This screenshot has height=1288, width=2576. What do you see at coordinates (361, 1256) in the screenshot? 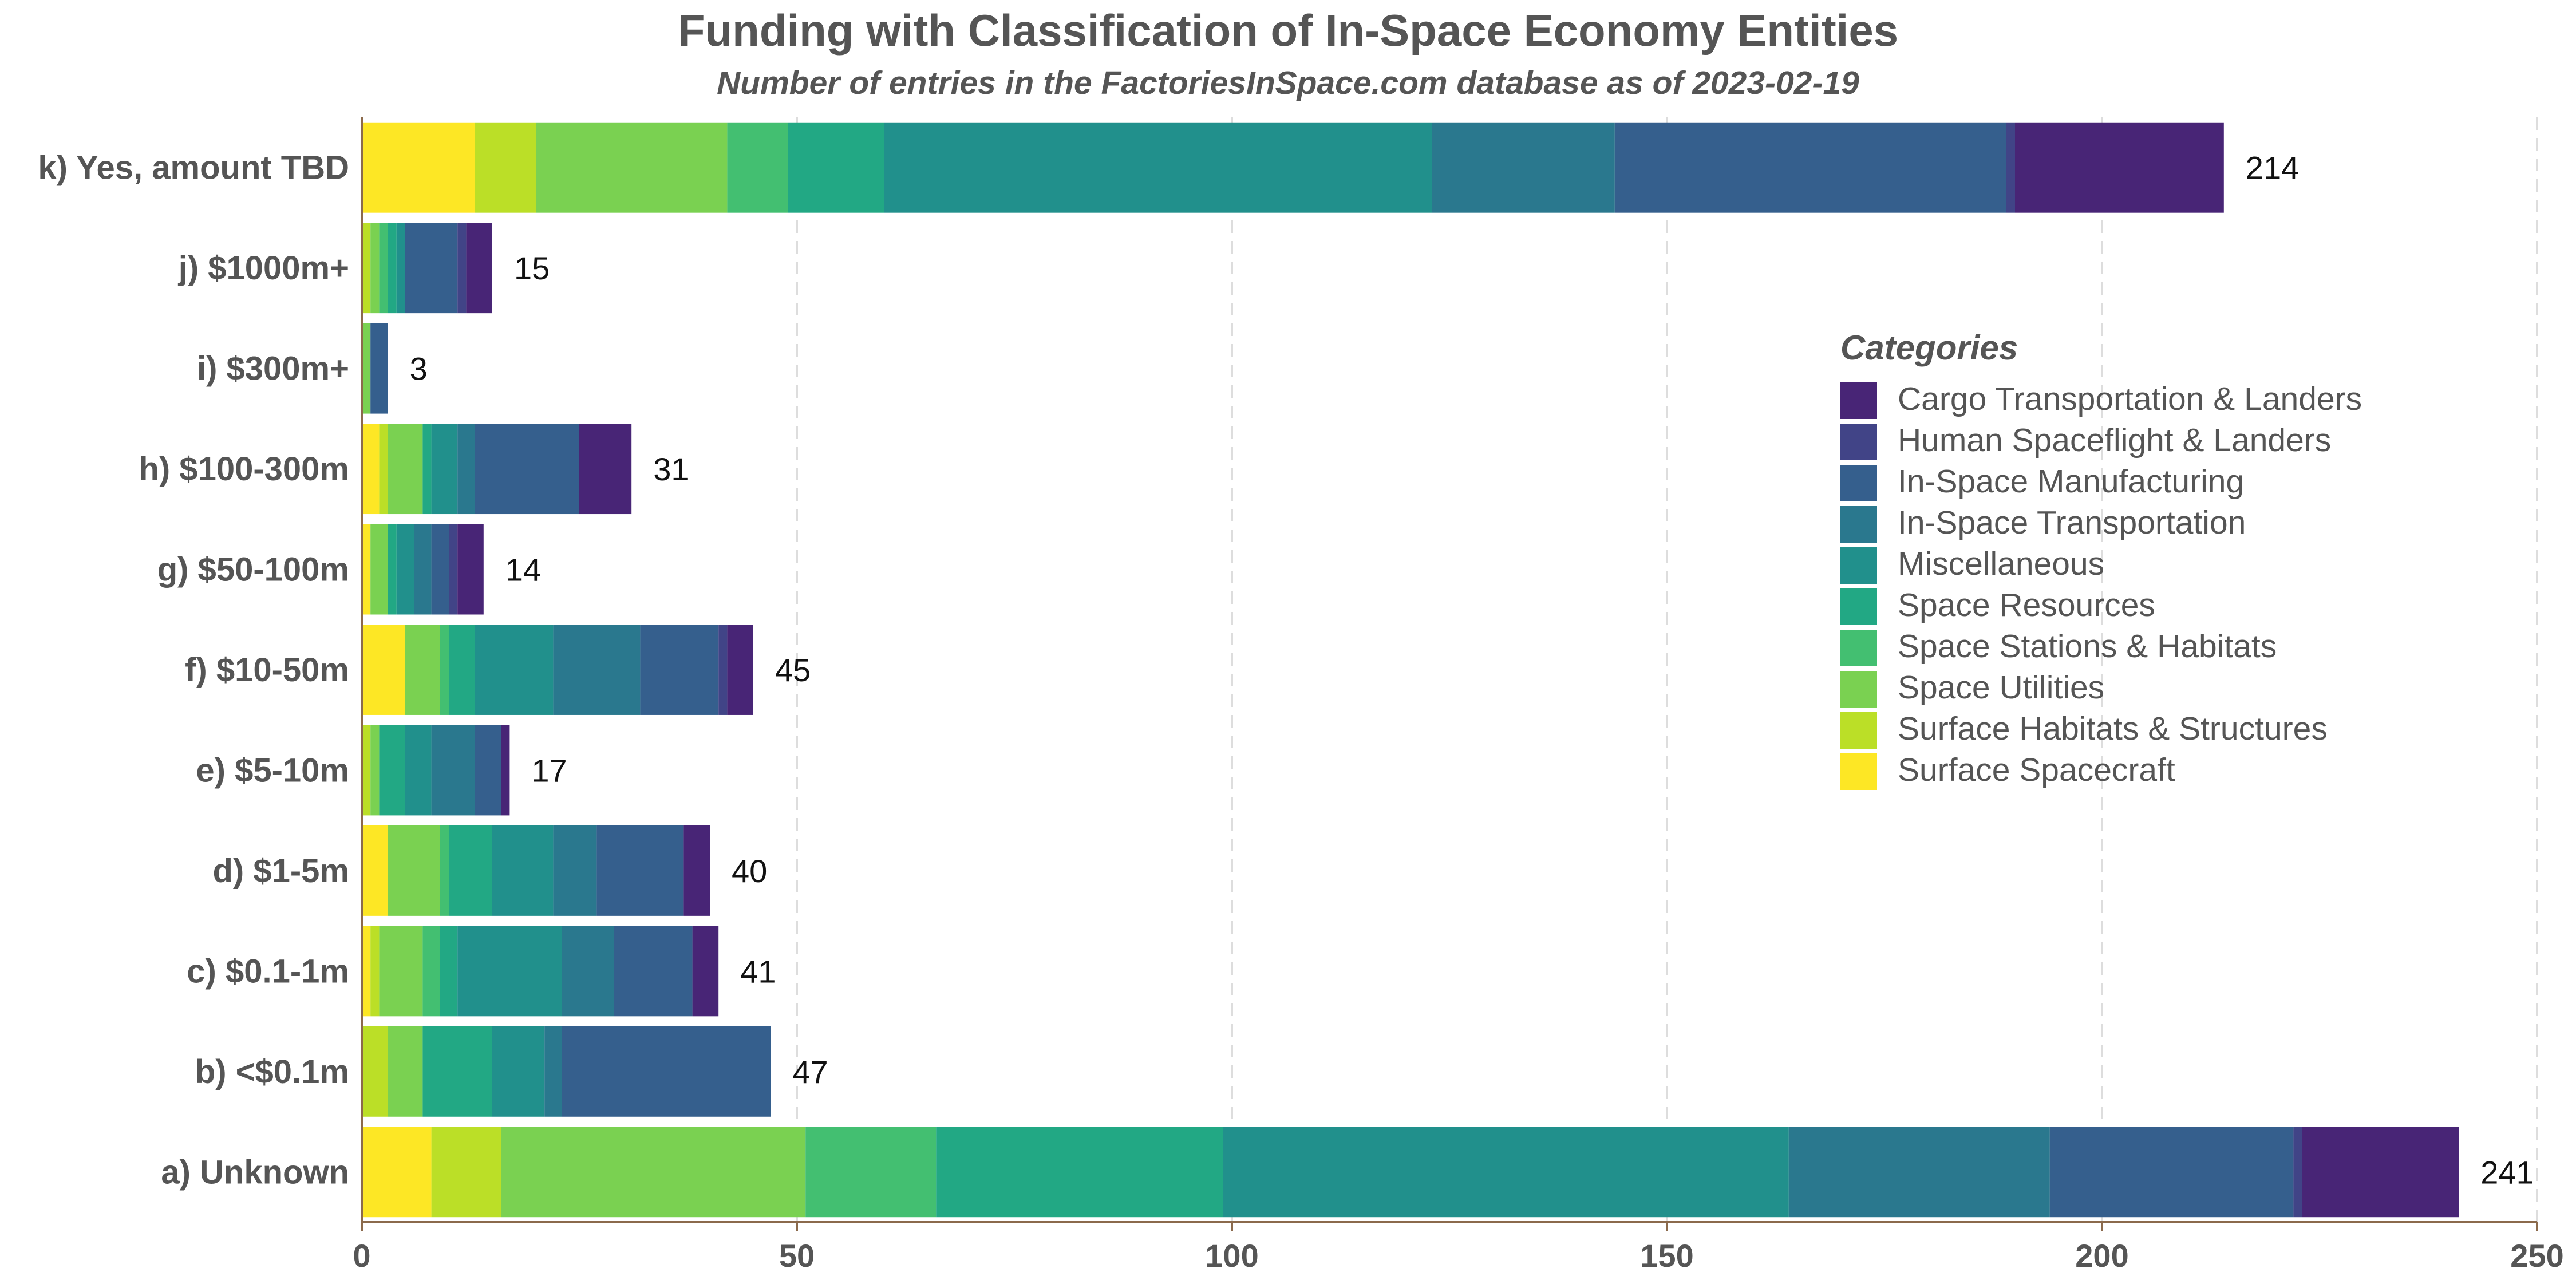
I see `x-tick-label: 0` at bounding box center [361, 1256].